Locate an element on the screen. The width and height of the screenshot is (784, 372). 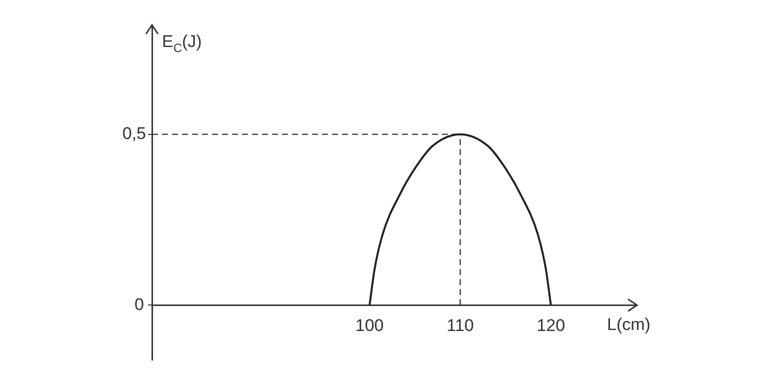
x-tick-label: 100 is located at coordinates (369, 326).